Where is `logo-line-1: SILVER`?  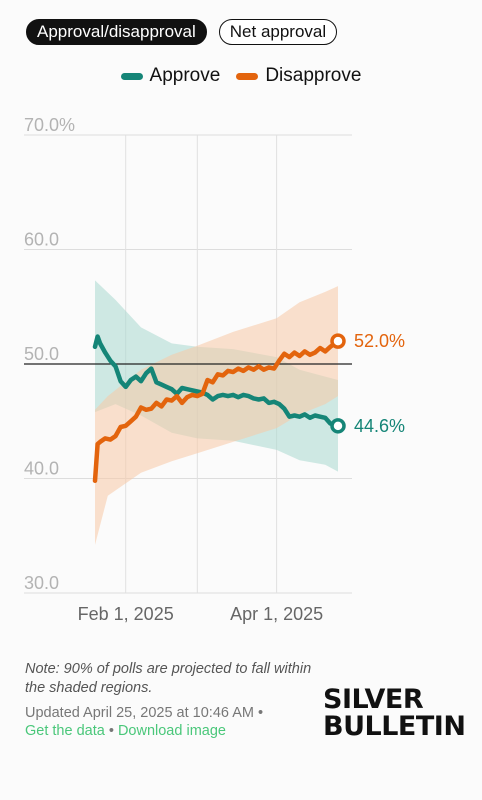 logo-line-1: SILVER is located at coordinates (373, 699).